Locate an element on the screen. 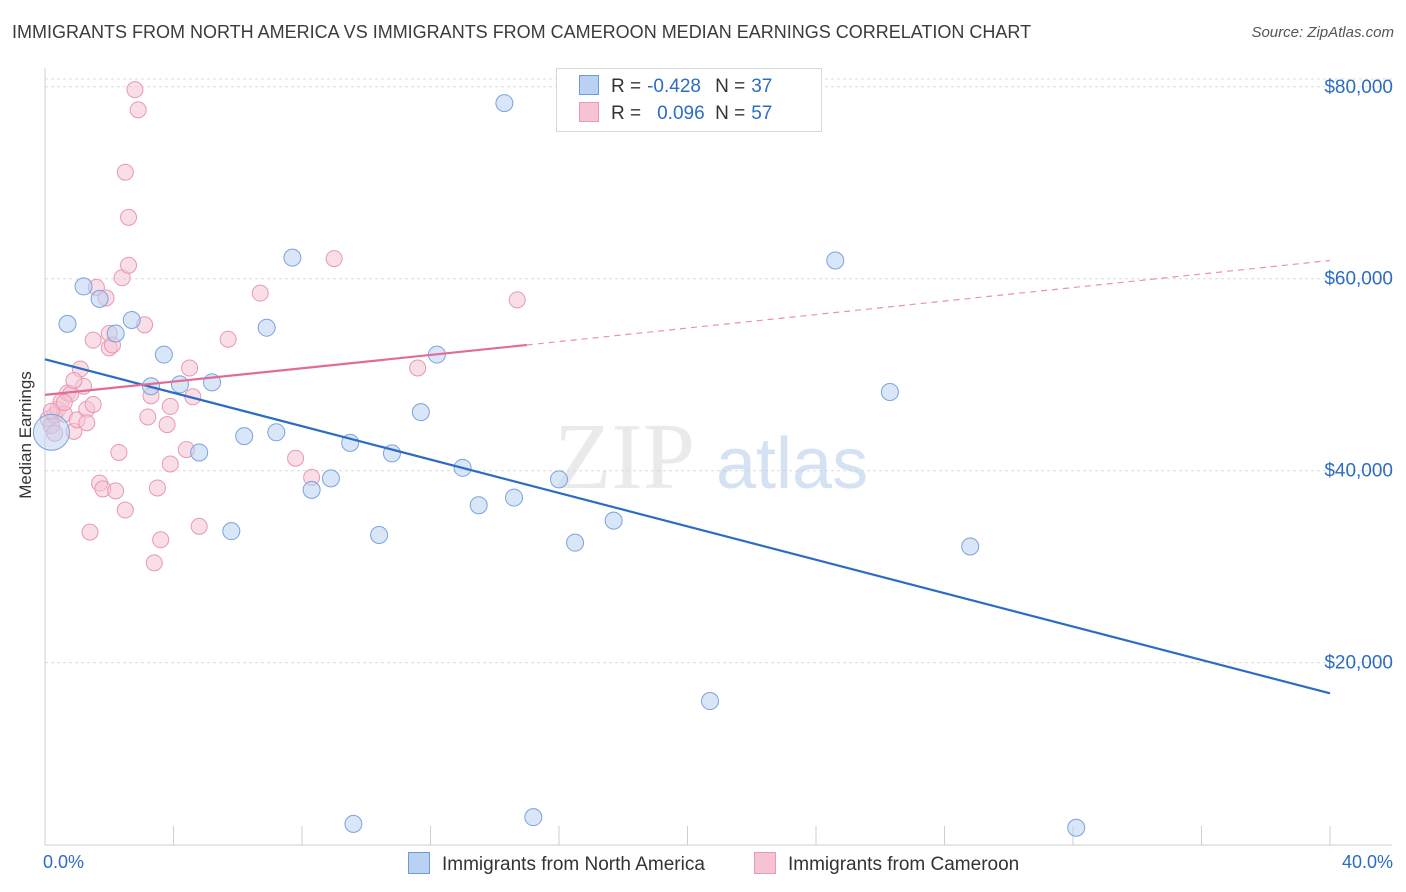 This screenshot has width=1406, height=892. legend-n-value: 37 is located at coordinates (762, 86).